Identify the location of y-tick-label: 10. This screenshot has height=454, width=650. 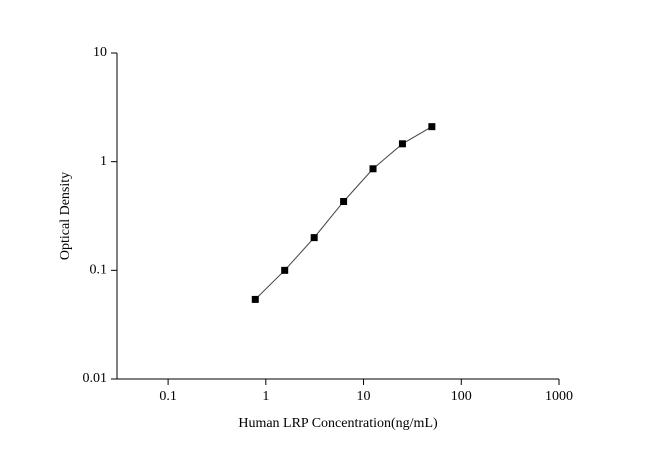
(100, 52).